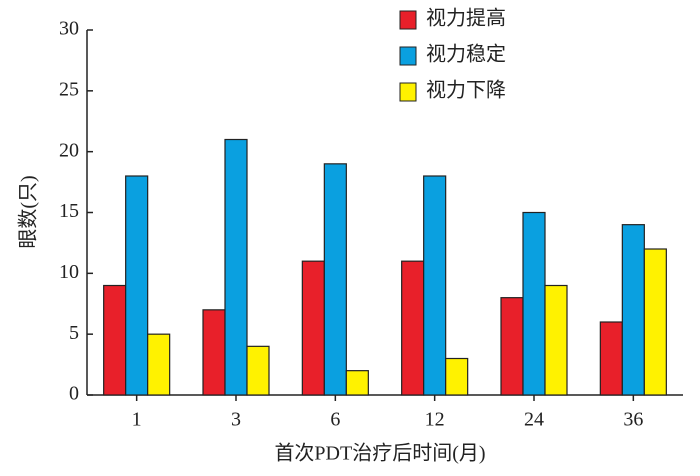 The width and height of the screenshot is (700, 476). What do you see at coordinates (236, 420) in the screenshot?
I see `x-tick-label: 3` at bounding box center [236, 420].